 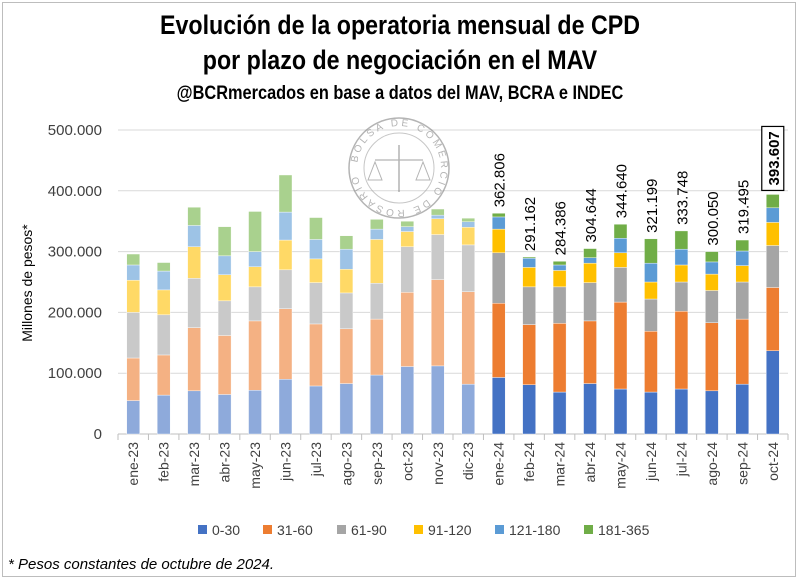 What do you see at coordinates (75, 191) in the screenshot?
I see `y-tick-label: 400.000` at bounding box center [75, 191].